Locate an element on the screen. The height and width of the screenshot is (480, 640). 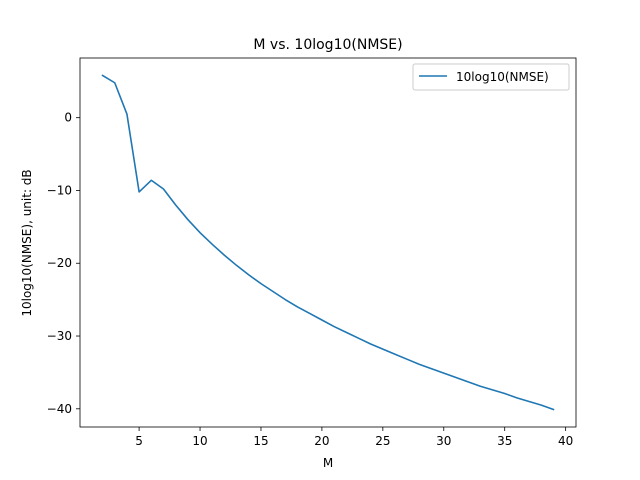
y-tick-label: −40 is located at coordinates (59, 409).